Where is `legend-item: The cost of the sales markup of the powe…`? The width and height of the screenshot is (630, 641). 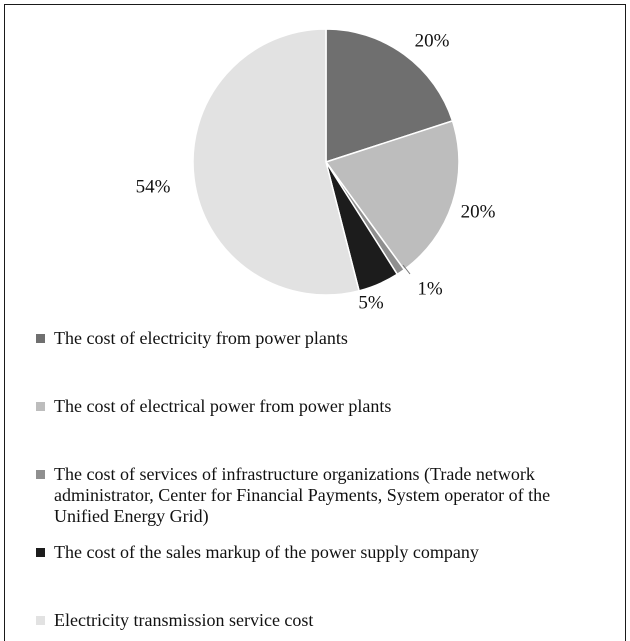
legend-item: The cost of the sales markup of the powe… is located at coordinates (316, 552).